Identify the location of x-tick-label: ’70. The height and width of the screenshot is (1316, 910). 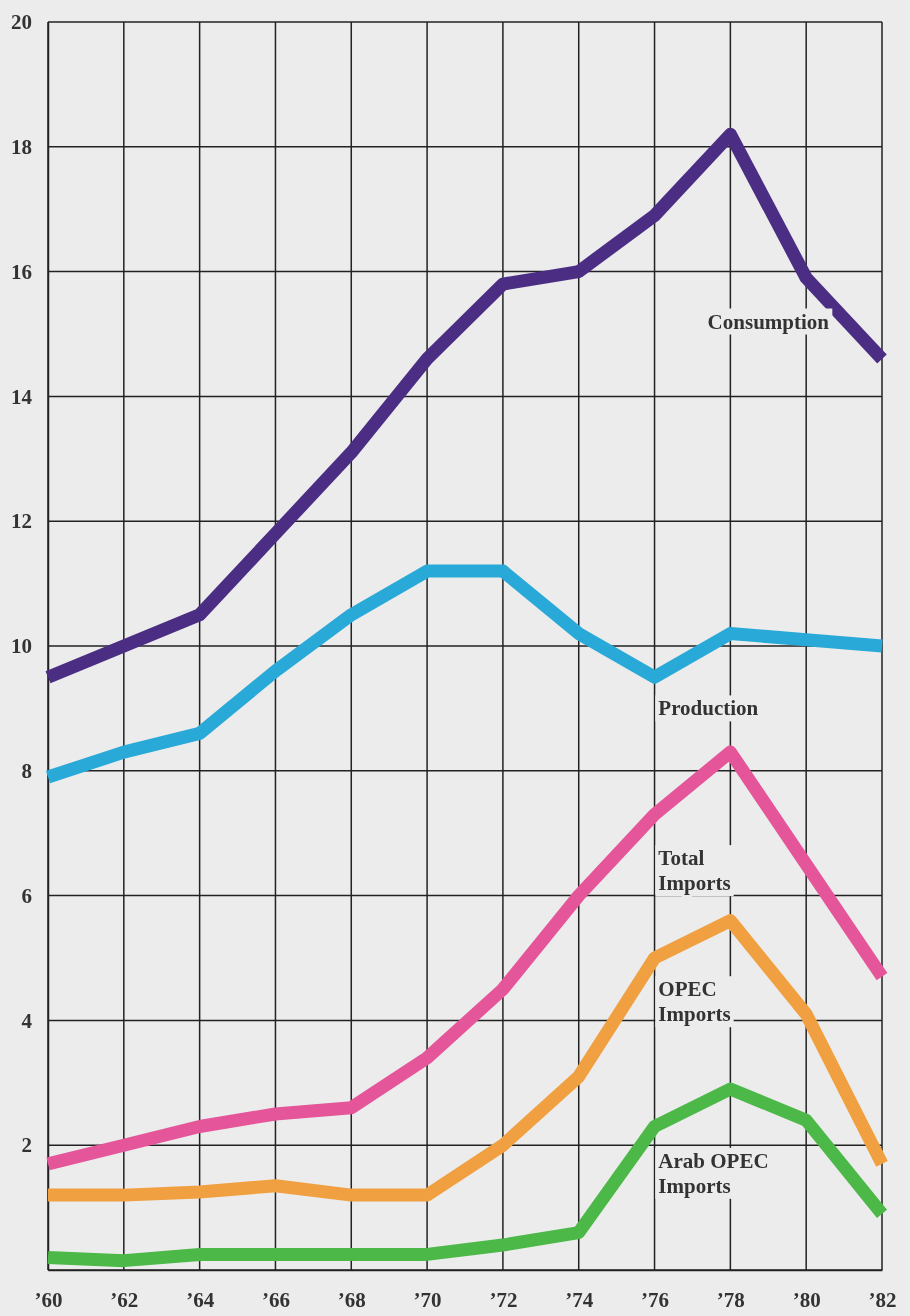
(427, 1299).